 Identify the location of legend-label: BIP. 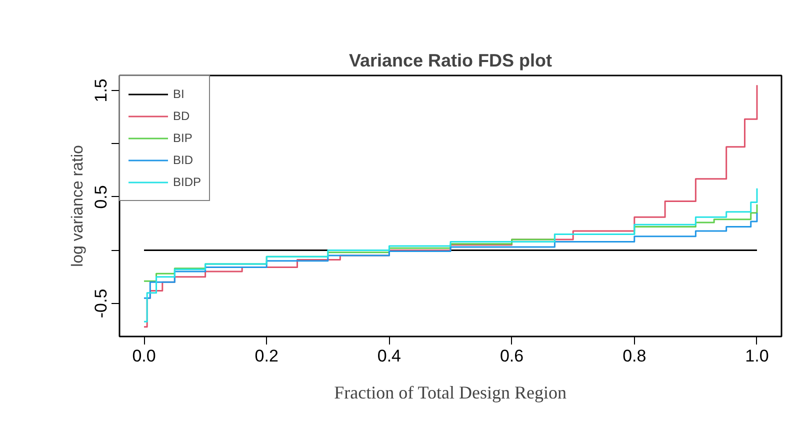
(183, 138).